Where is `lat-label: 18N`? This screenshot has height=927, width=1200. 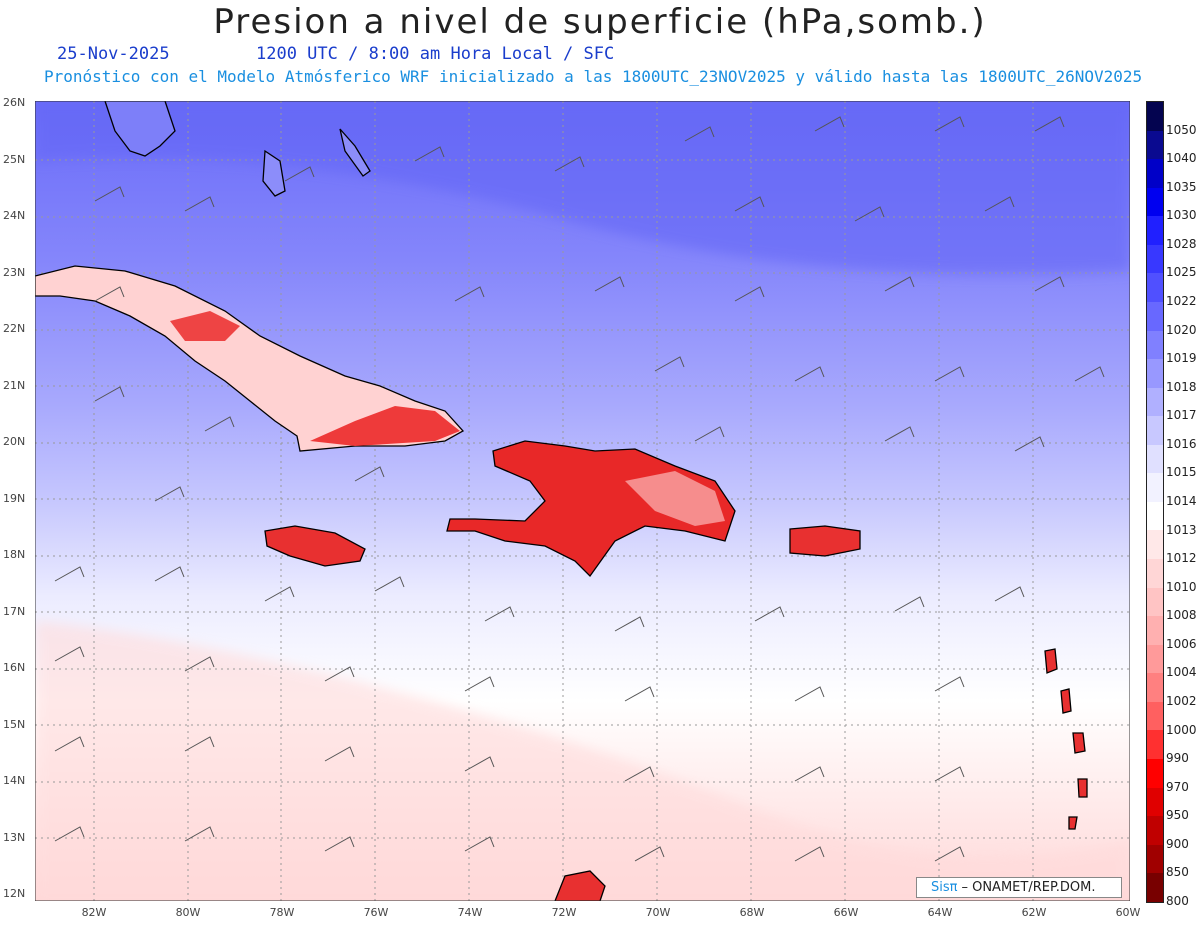
lat-label: 18N is located at coordinates (14, 554).